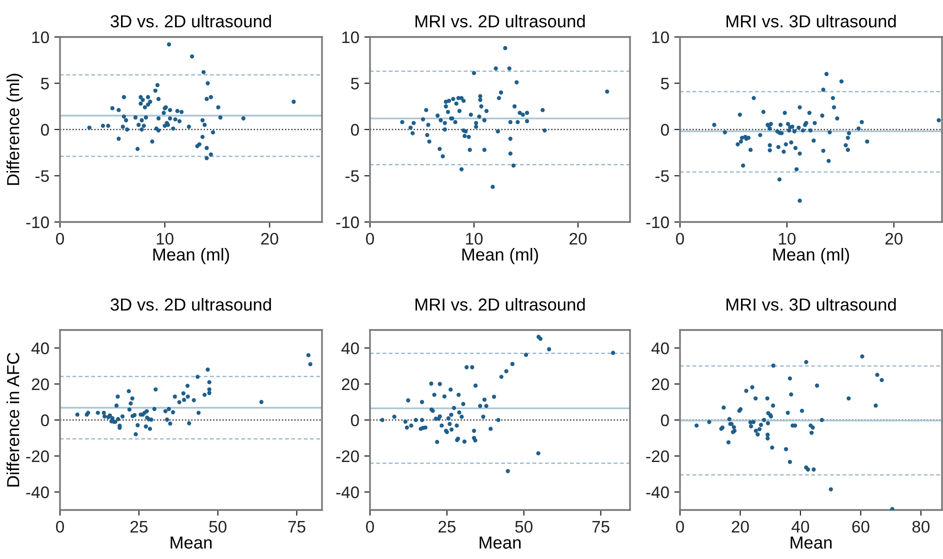 The height and width of the screenshot is (559, 943). What do you see at coordinates (811, 542) in the screenshot?
I see `x-axis-title: Mean` at bounding box center [811, 542].